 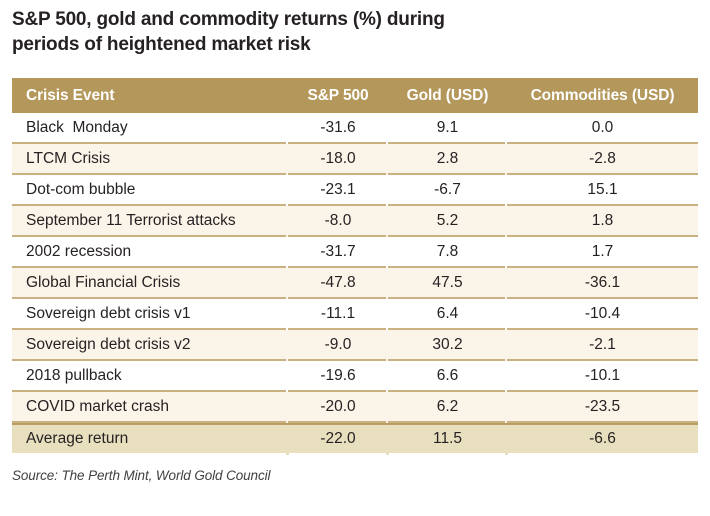 What do you see at coordinates (602, 221) in the screenshot?
I see `value-cell: 1.8` at bounding box center [602, 221].